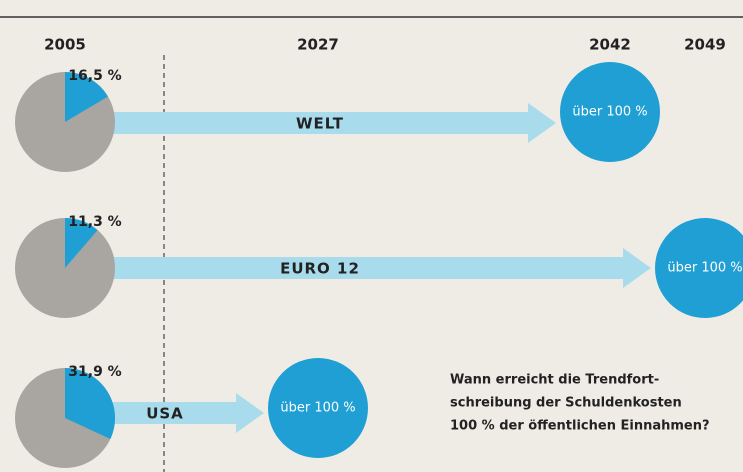 This screenshot has width=743, height=472. I want to click on year-label: 2005, so click(65, 45).